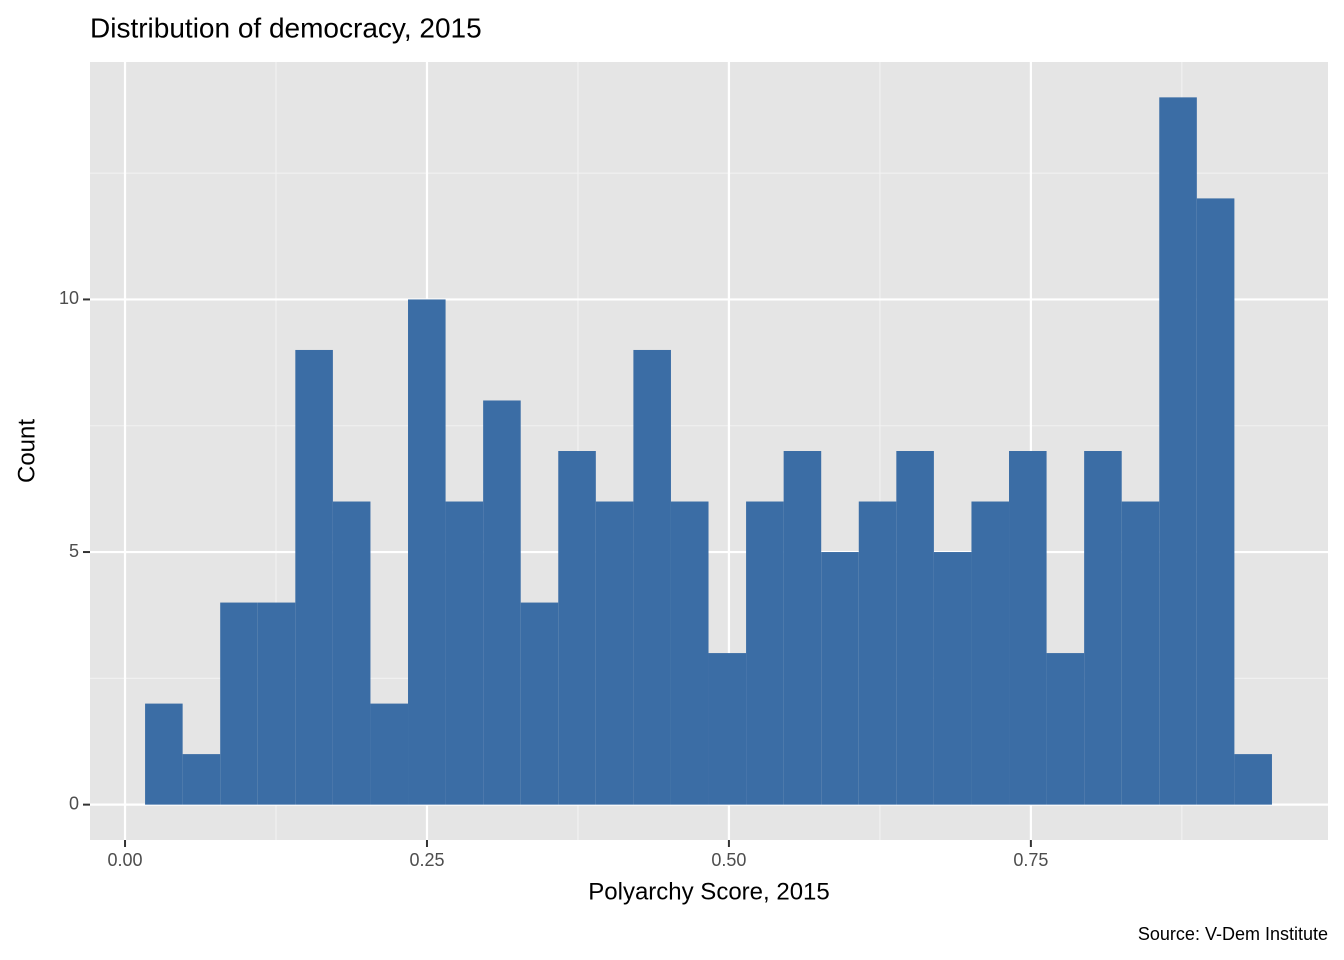 The height and width of the screenshot is (960, 1344). Describe the element at coordinates (728, 860) in the screenshot. I see `x-tick-label: 0.50` at that location.